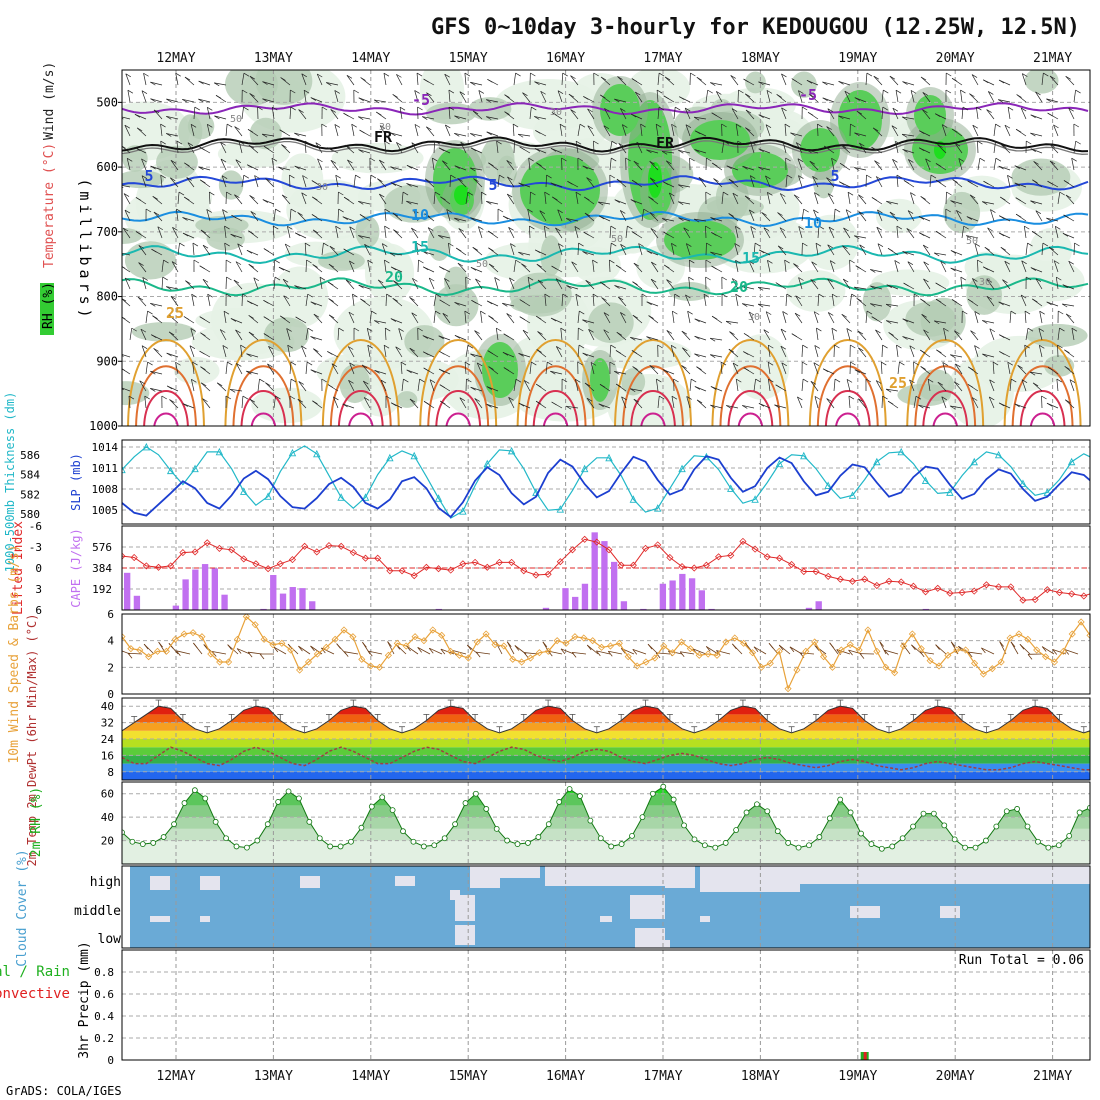  Describe the element at coordinates (105, 447) in the screenshot. I see `slp-tick: 1014` at that location.